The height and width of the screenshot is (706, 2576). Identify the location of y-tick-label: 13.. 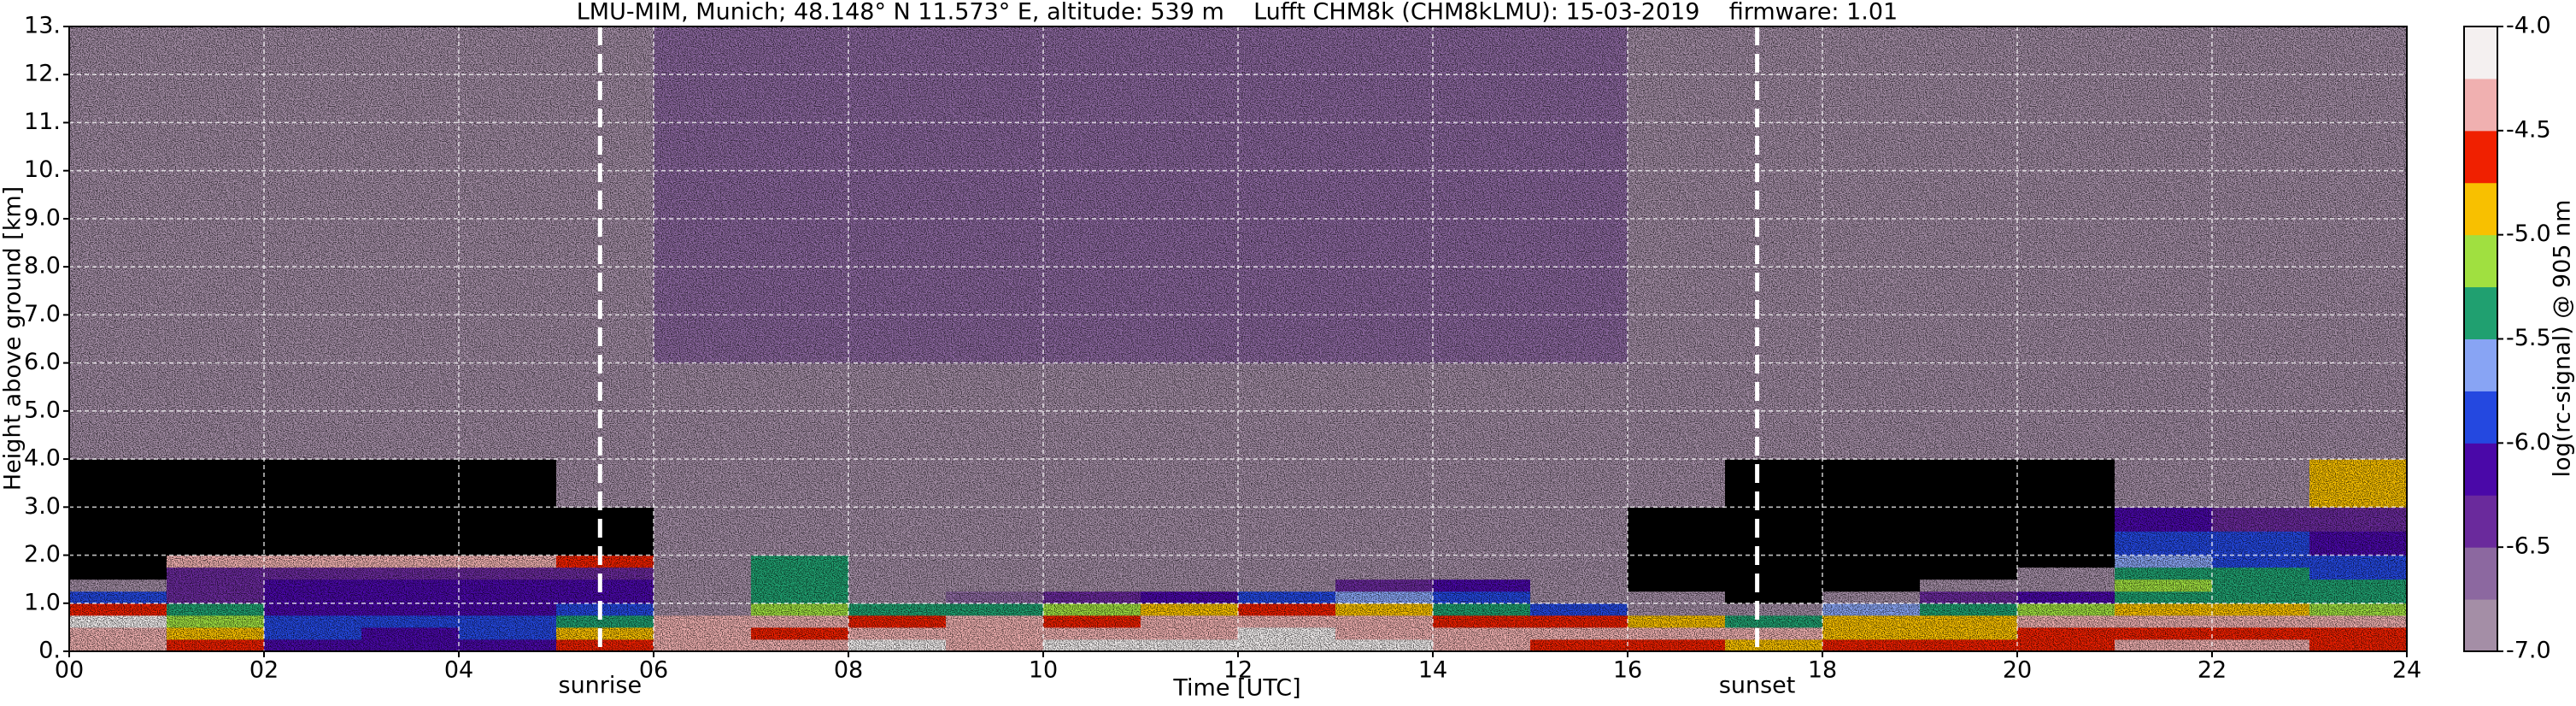
(42, 26).